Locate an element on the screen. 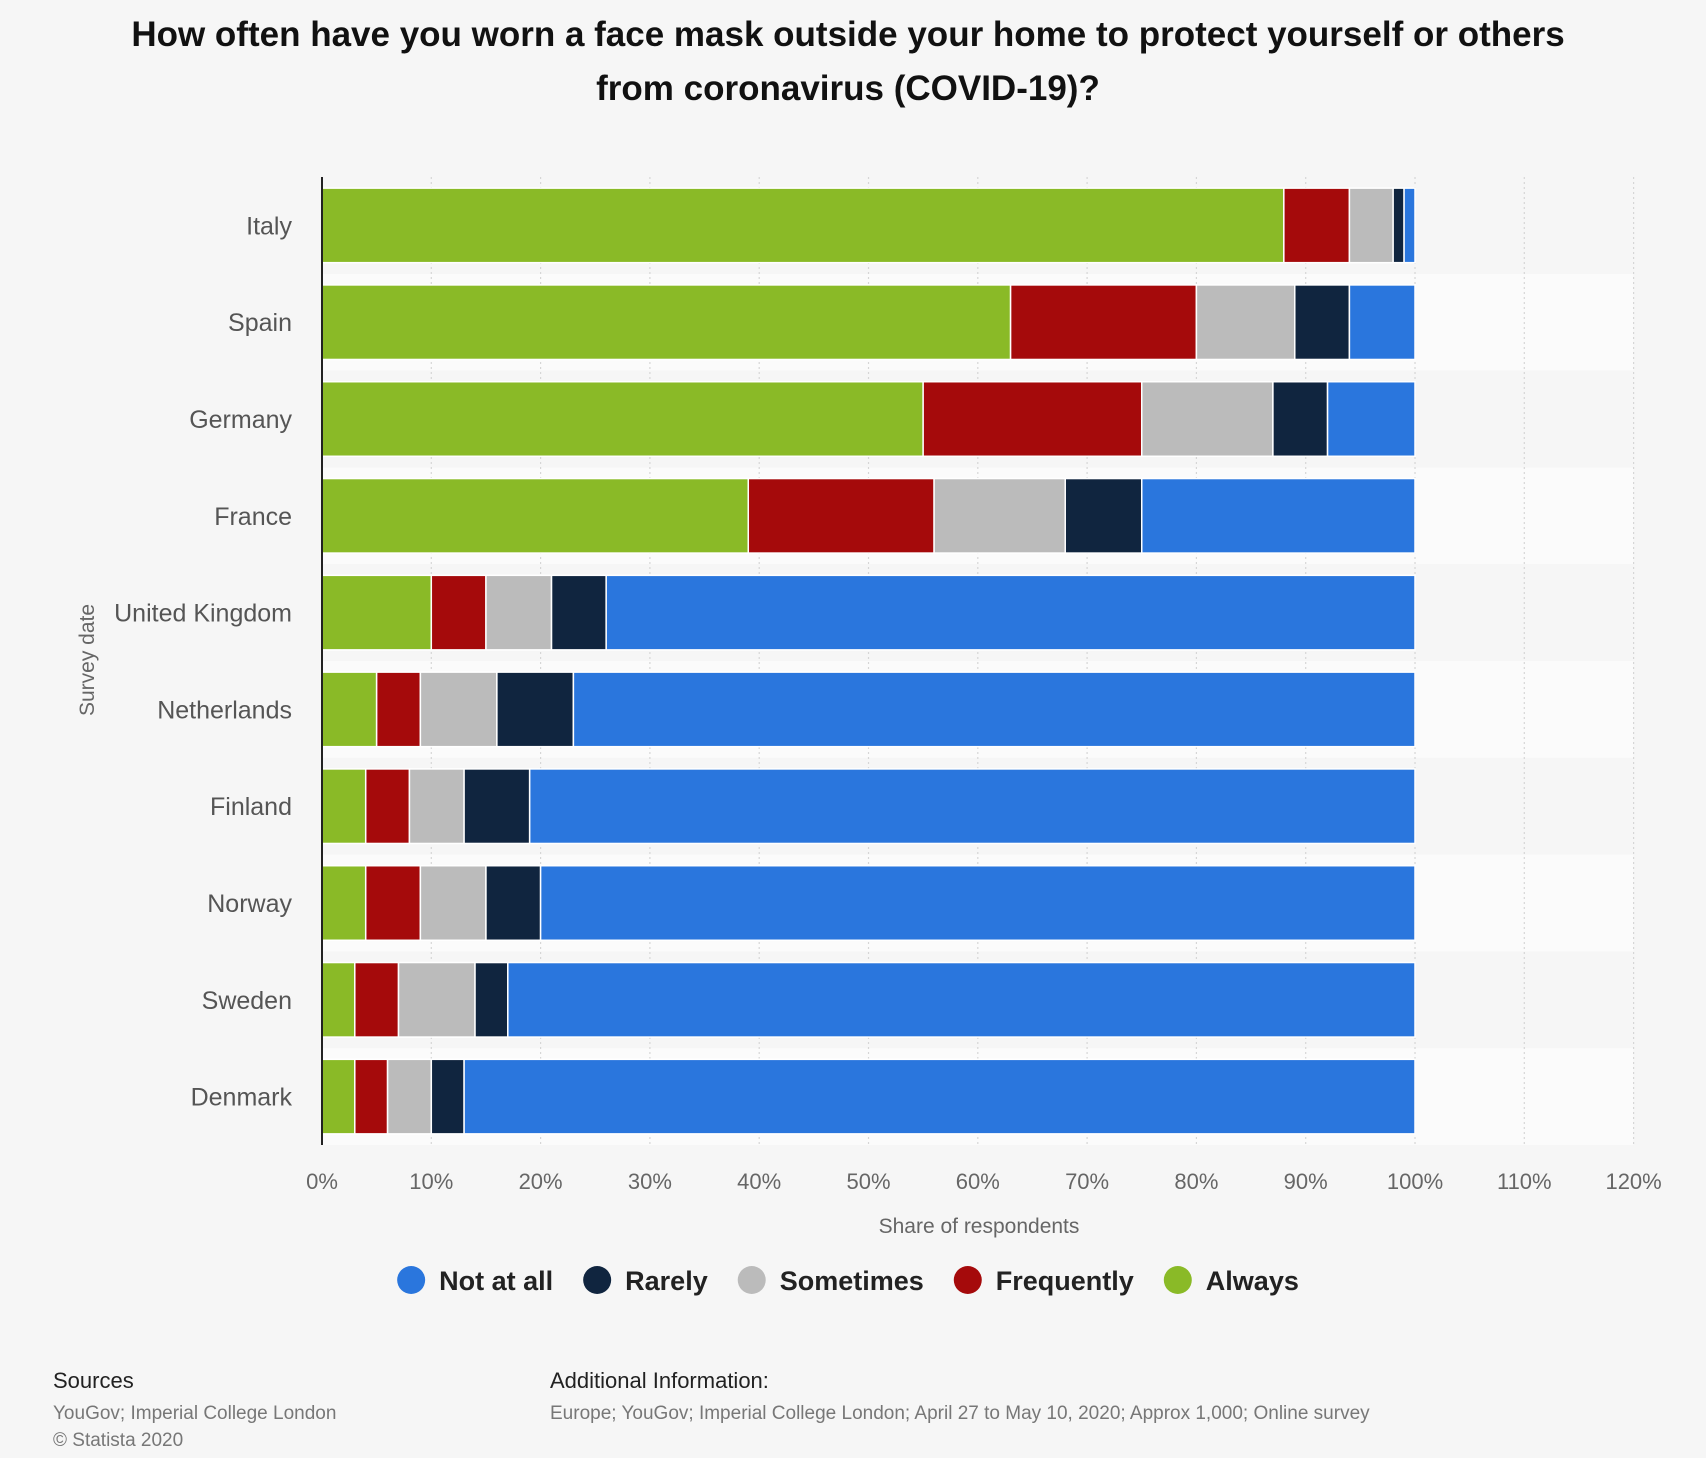 This screenshot has width=1706, height=1458. x-tick-label: 70% is located at coordinates (1087, 1181).